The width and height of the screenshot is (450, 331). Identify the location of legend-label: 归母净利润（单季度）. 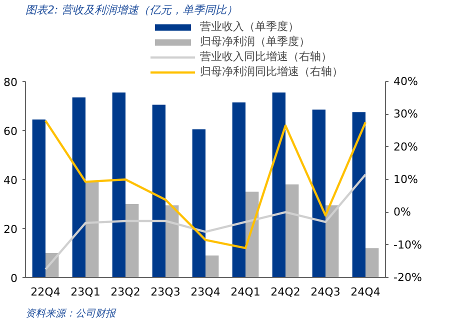
(255, 41).